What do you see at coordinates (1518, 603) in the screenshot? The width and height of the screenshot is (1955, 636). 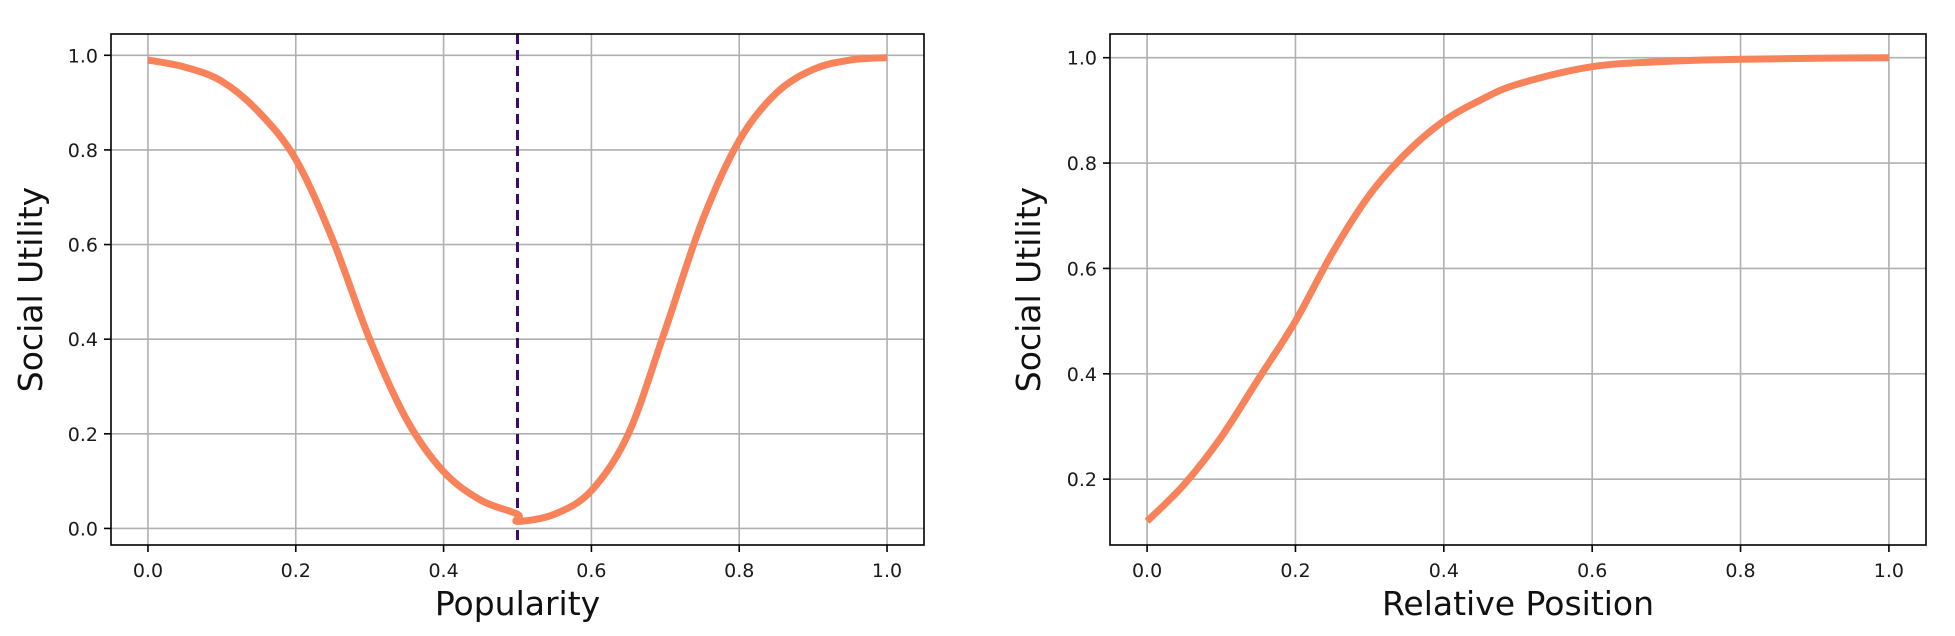 I see `x-axis-label: Relative Position` at bounding box center [1518, 603].